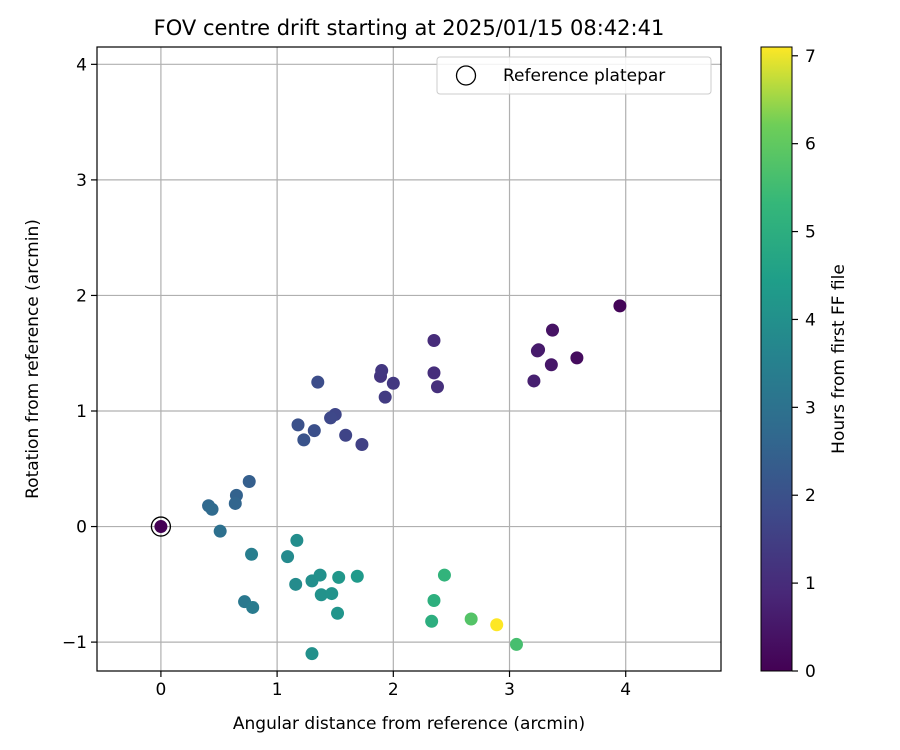 The image size is (900, 750). I want to click on colorbar-tick-label-4: 4, so click(810, 320).